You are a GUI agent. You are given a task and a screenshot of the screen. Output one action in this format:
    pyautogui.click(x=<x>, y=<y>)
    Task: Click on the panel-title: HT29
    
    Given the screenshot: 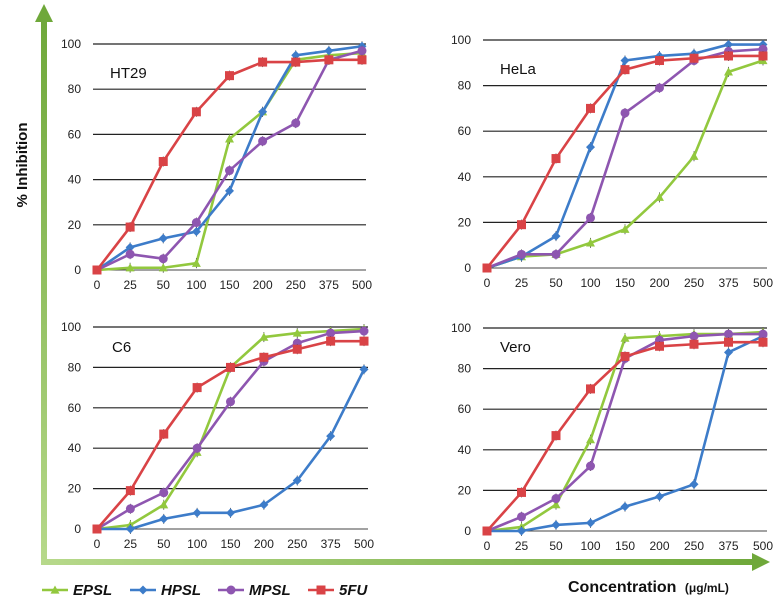 What is the action you would take?
    pyautogui.click(x=128, y=73)
    